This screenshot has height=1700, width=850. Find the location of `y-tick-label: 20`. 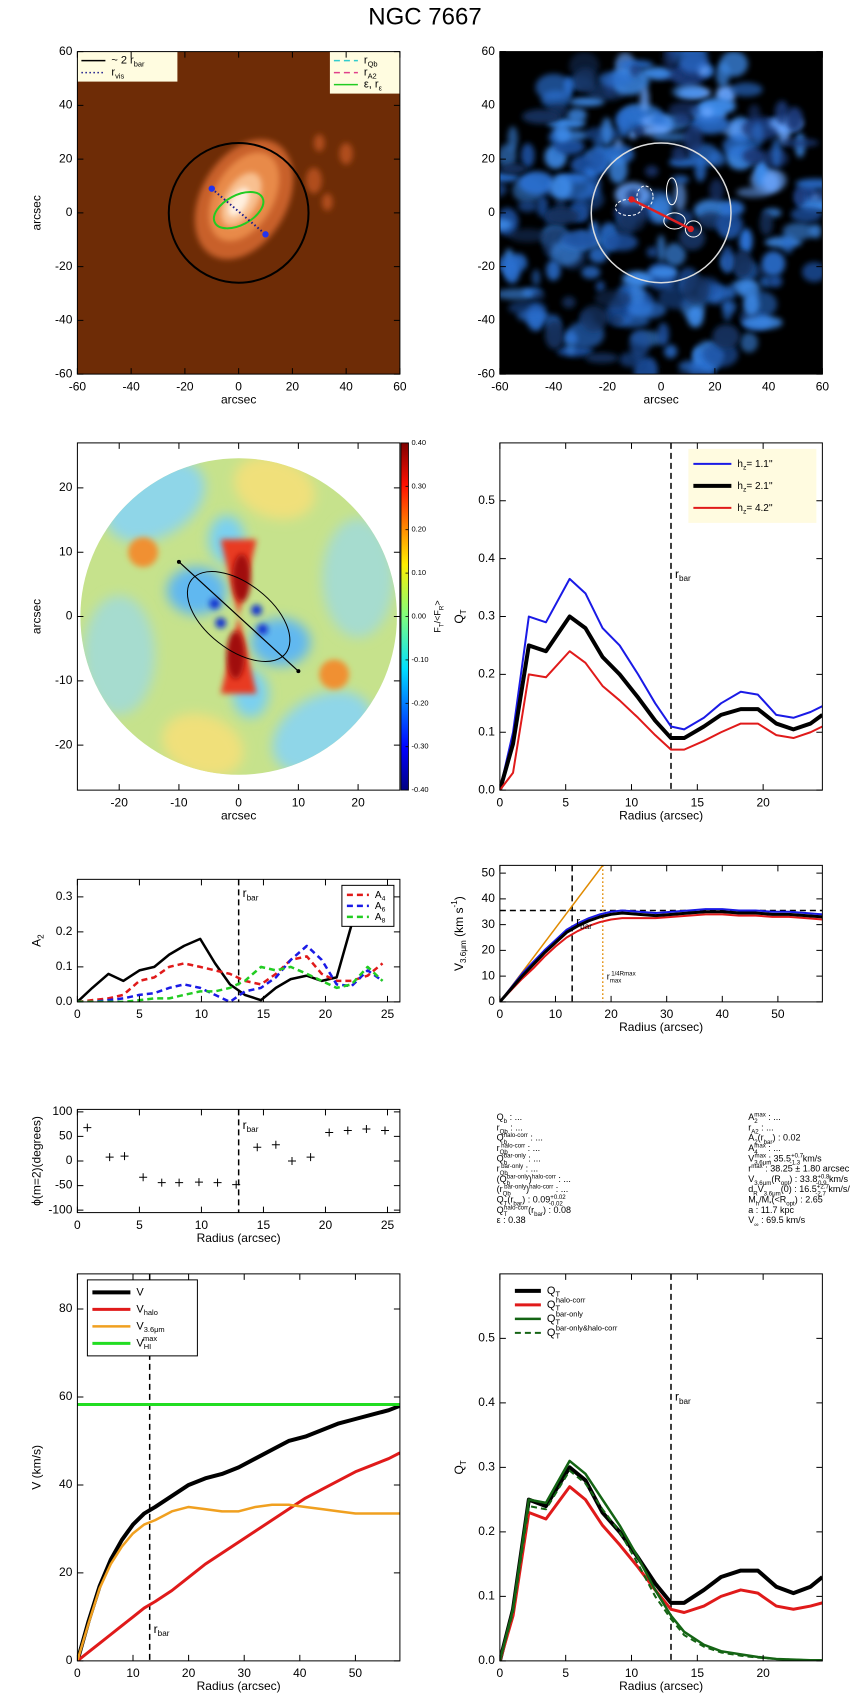

y-tick-label: 20 is located at coordinates (66, 1572).